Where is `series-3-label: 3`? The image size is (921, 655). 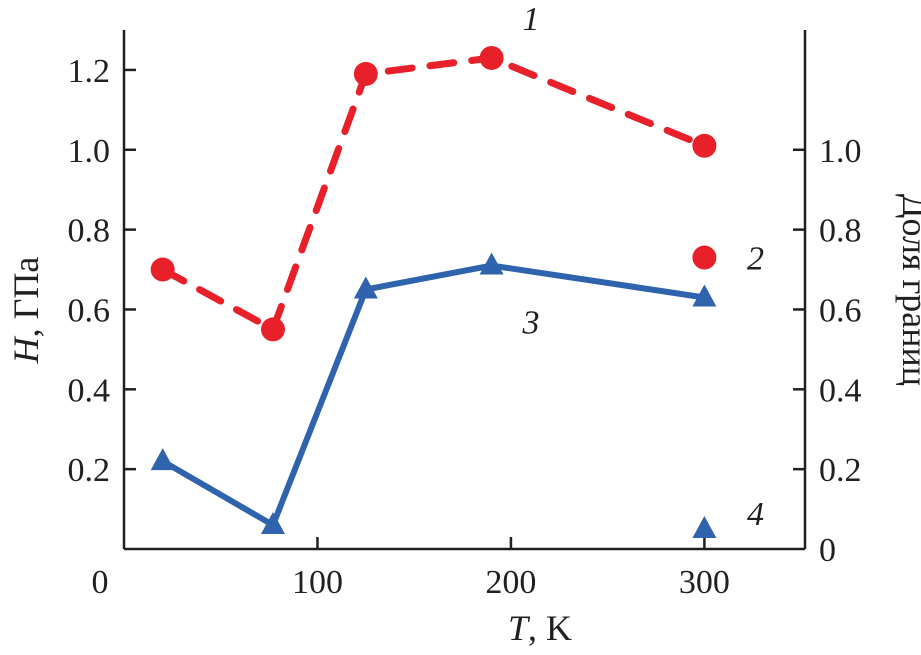
series-3-label: 3 is located at coordinates (531, 322).